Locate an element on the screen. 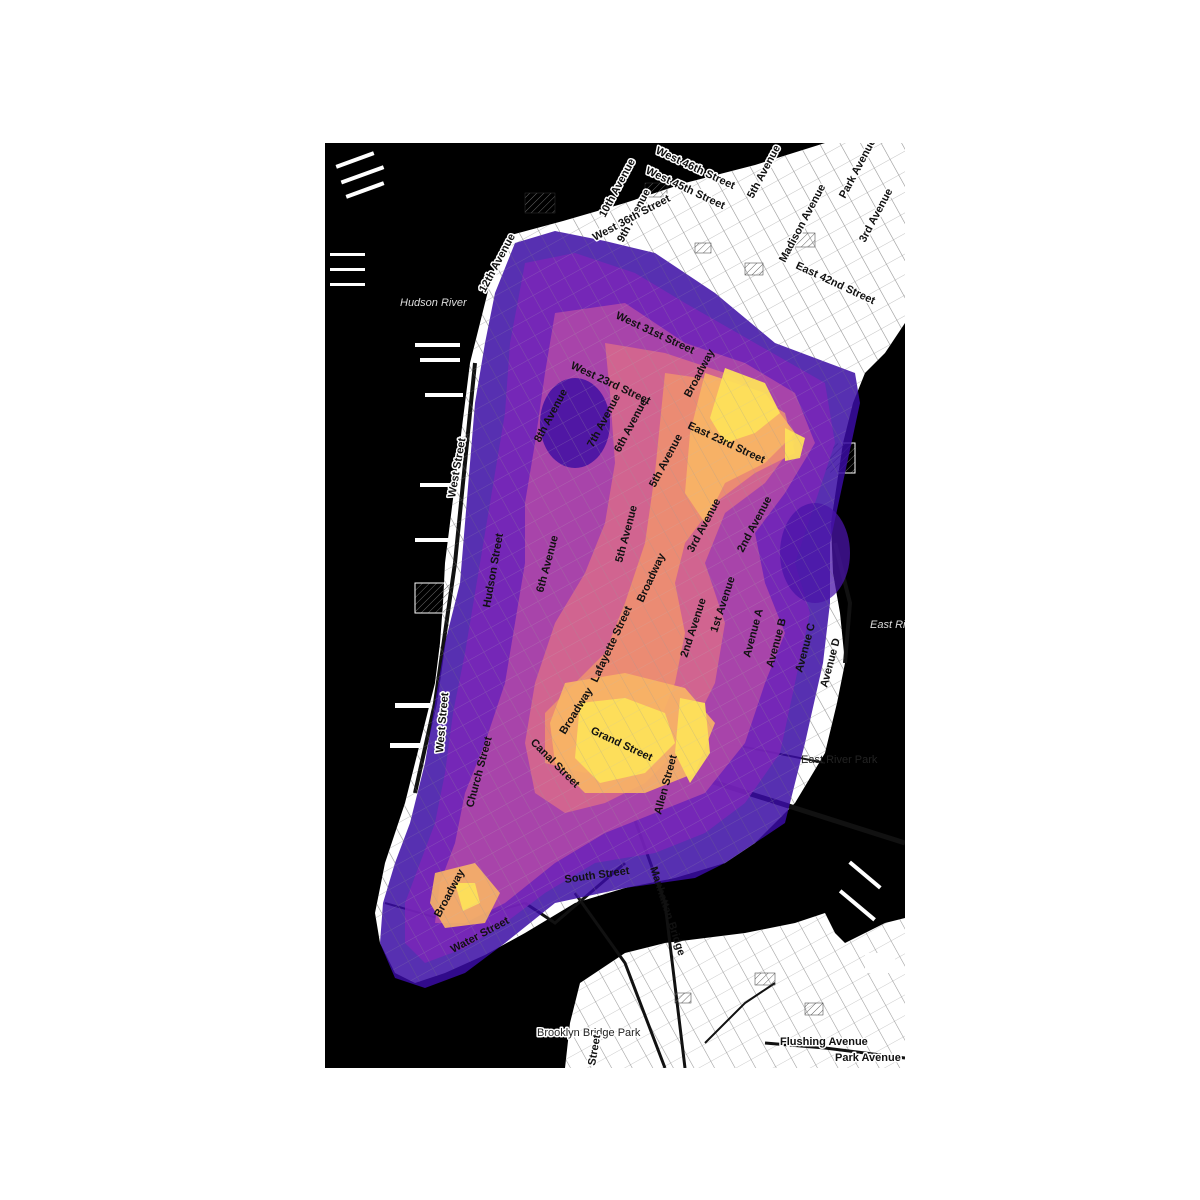 This screenshot has width=1200, height=1200. street-label: Park Avenue is located at coordinates (868, 1058).